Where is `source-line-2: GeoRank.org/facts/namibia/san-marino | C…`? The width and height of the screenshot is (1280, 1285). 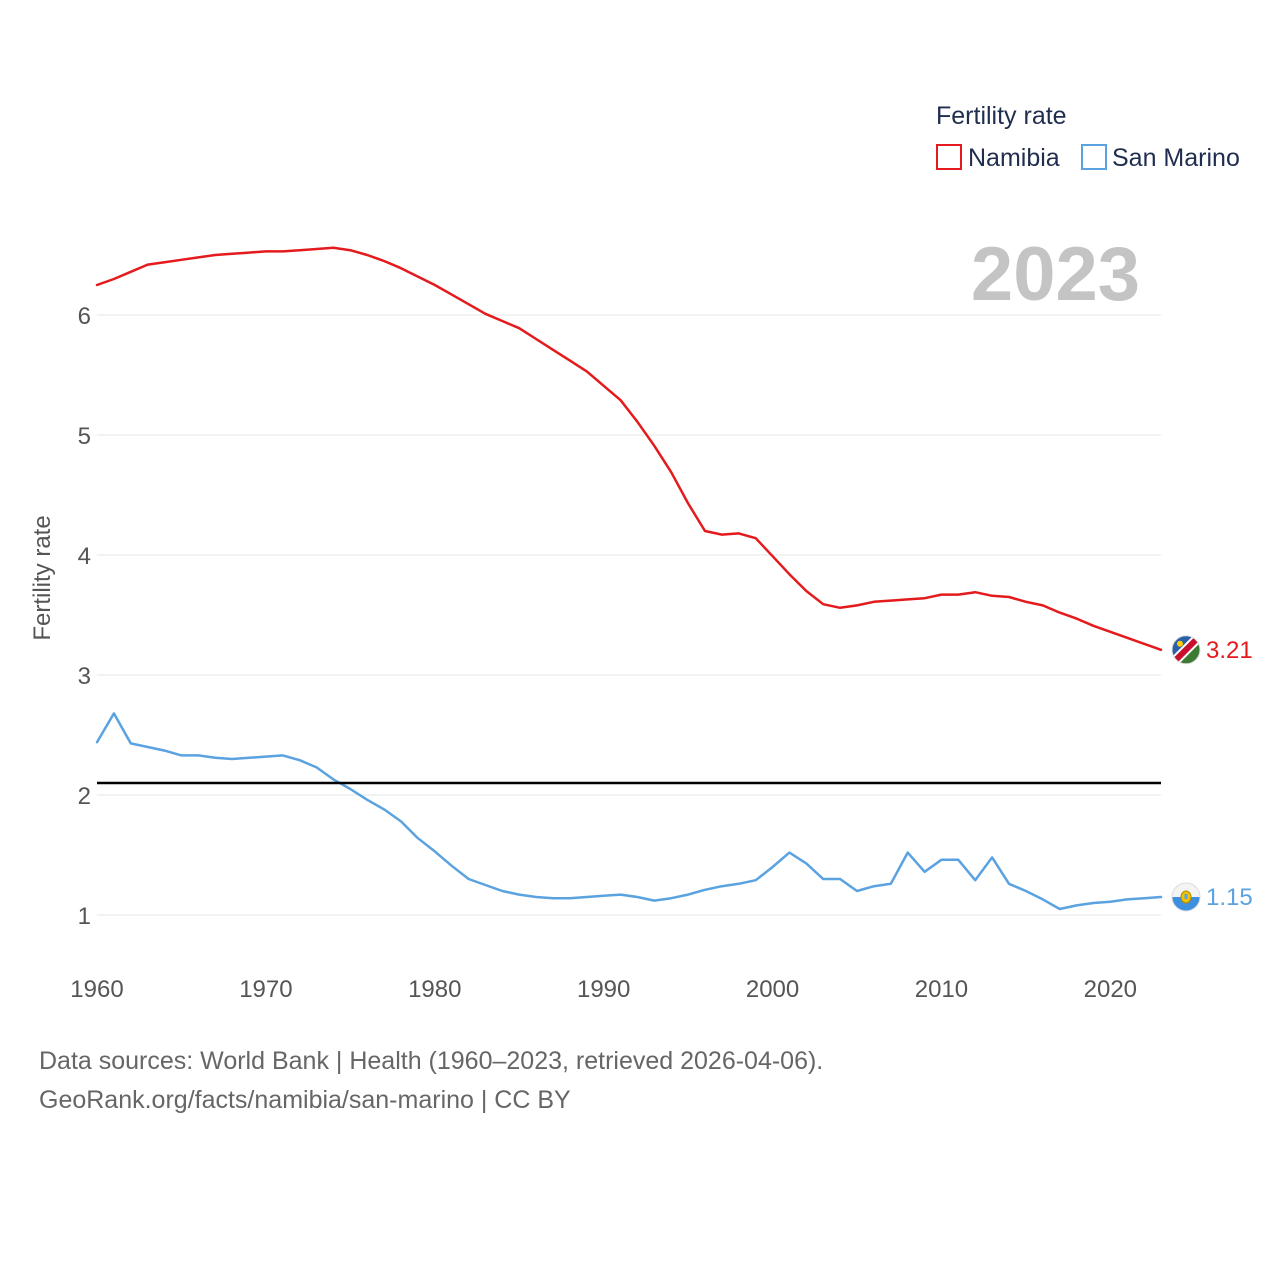
source-line-2: GeoRank.org/facts/namibia/san-marino | C… is located at coordinates (305, 1100).